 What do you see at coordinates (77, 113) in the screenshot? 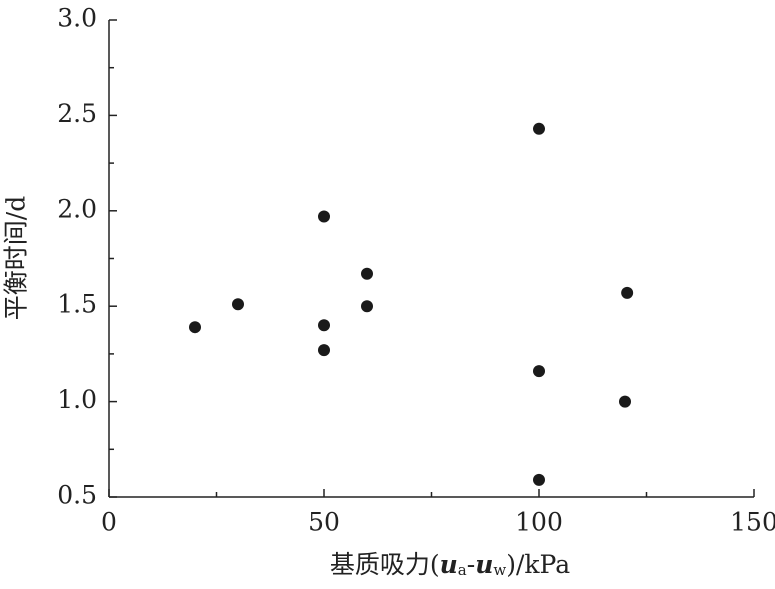
I see `y-tick-label: 2.5` at bounding box center [77, 113].